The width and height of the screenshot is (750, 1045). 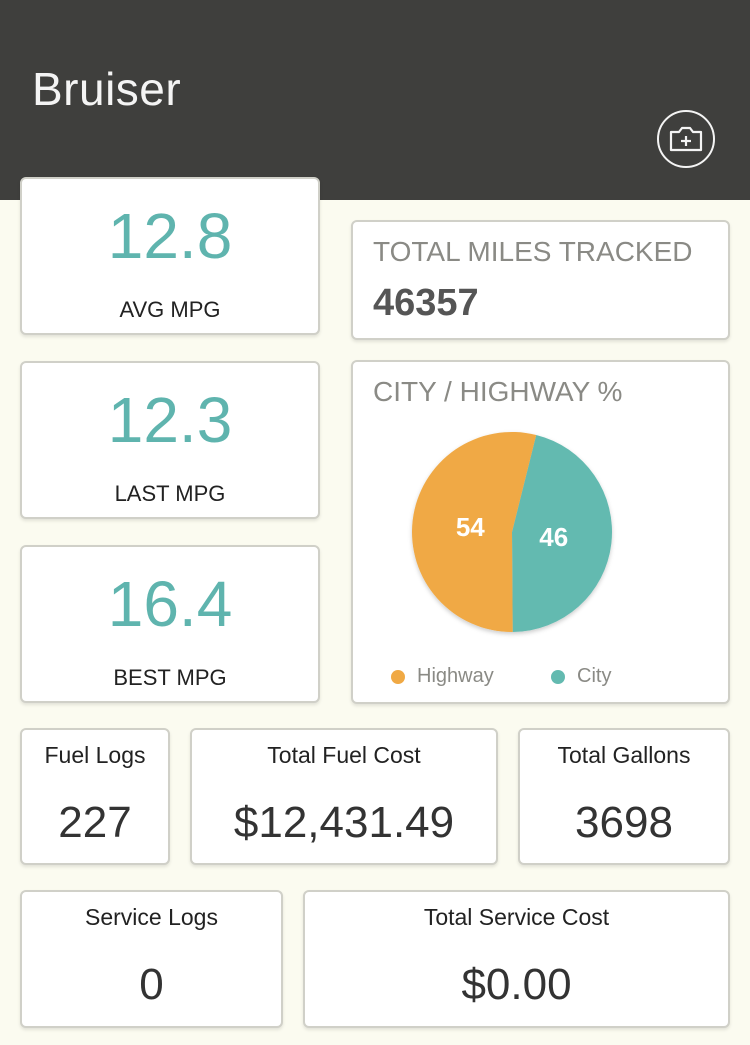 I want to click on vehicle-title: Bruiser, so click(x=107, y=89).